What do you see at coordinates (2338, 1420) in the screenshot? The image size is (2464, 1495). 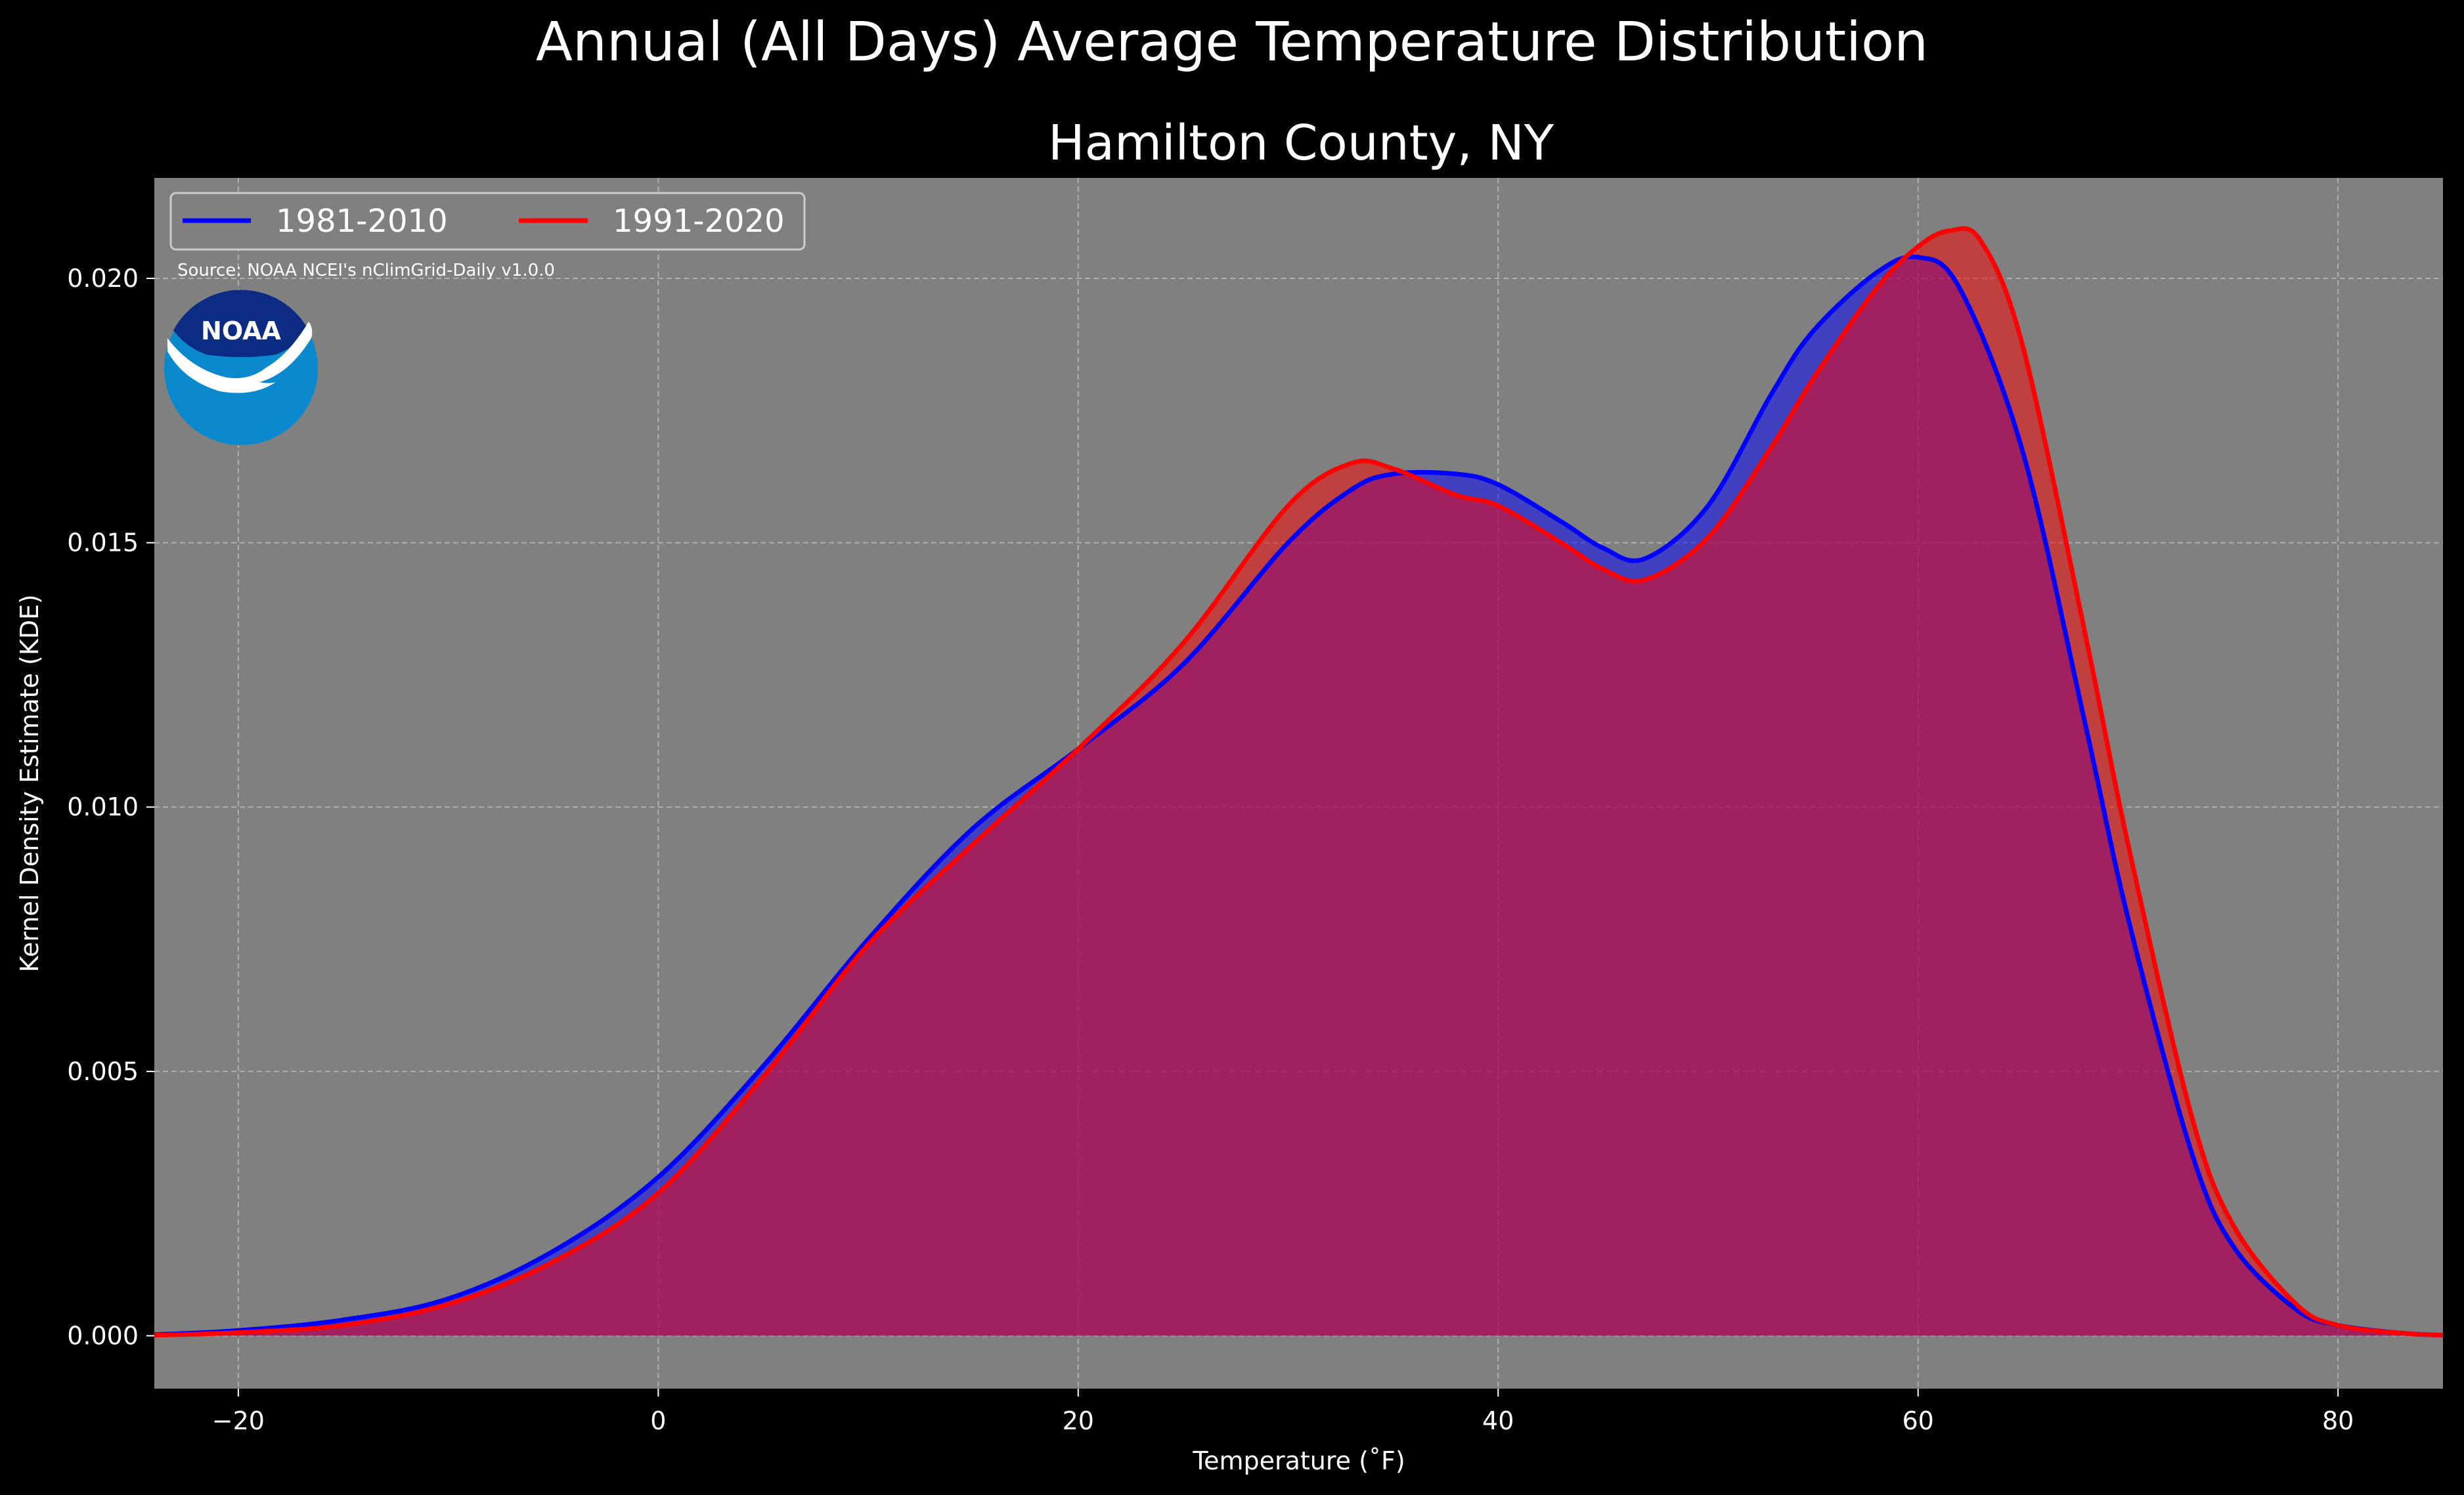 I see `x-tick-label: 80` at bounding box center [2338, 1420].